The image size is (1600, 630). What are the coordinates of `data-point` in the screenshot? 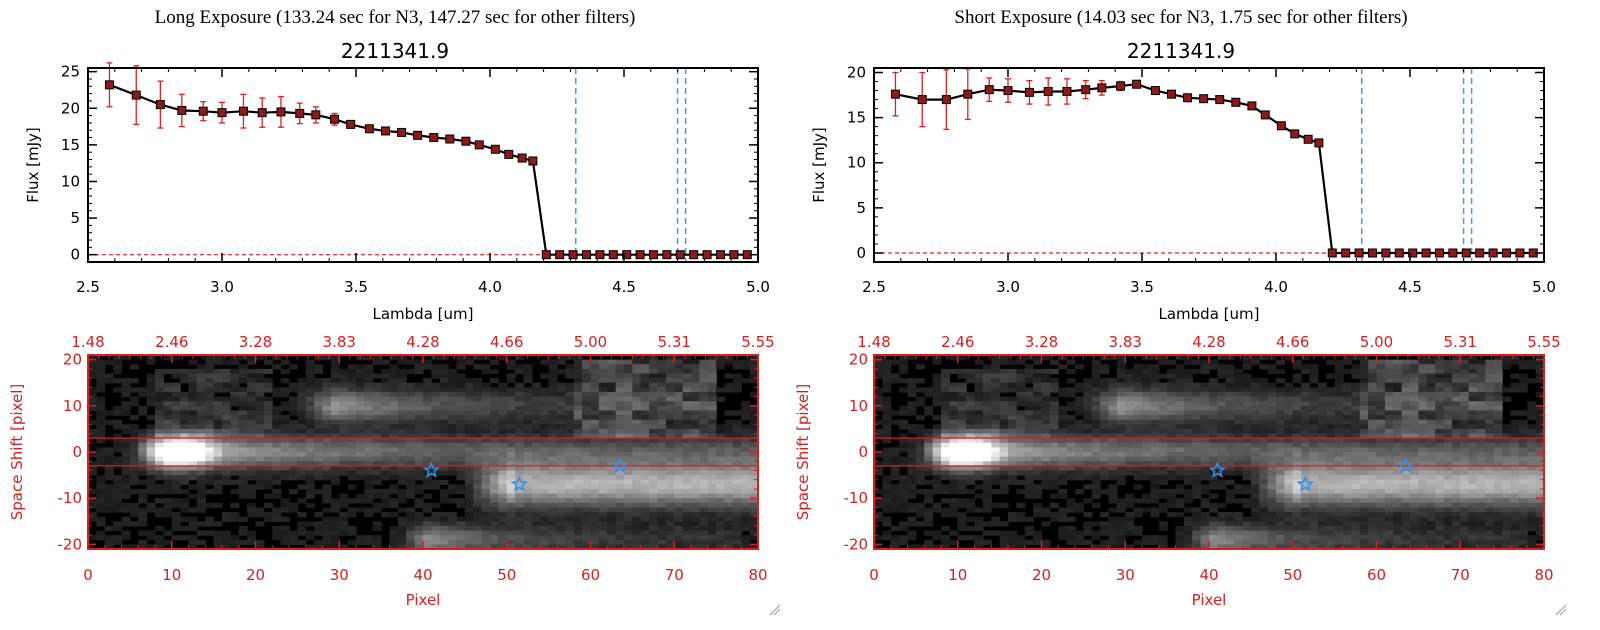 It's located at (1029, 92).